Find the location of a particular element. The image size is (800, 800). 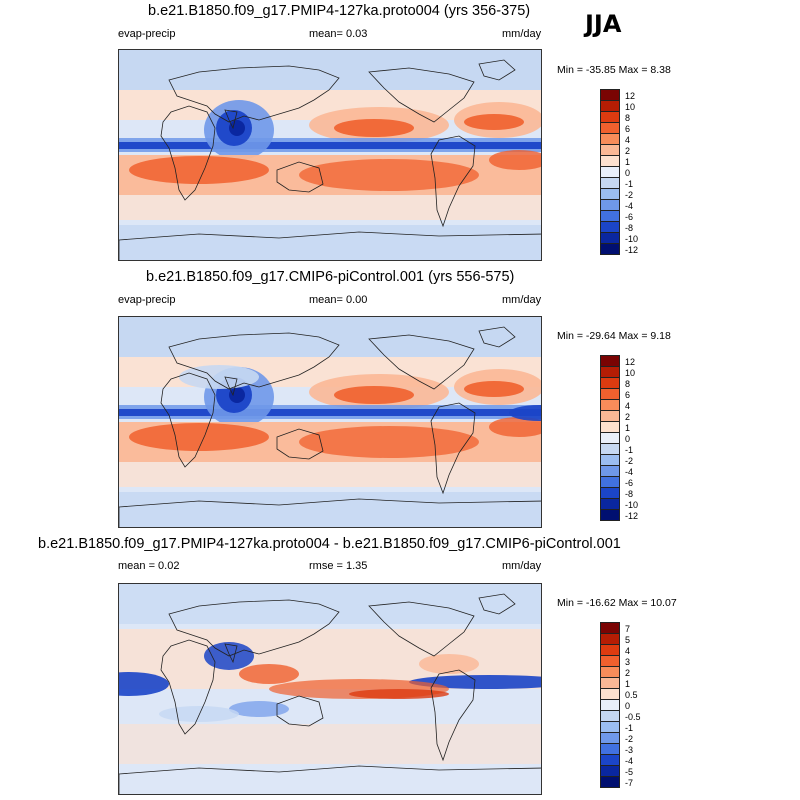

colorbar-tick-label: 5 is located at coordinates (628, 639).